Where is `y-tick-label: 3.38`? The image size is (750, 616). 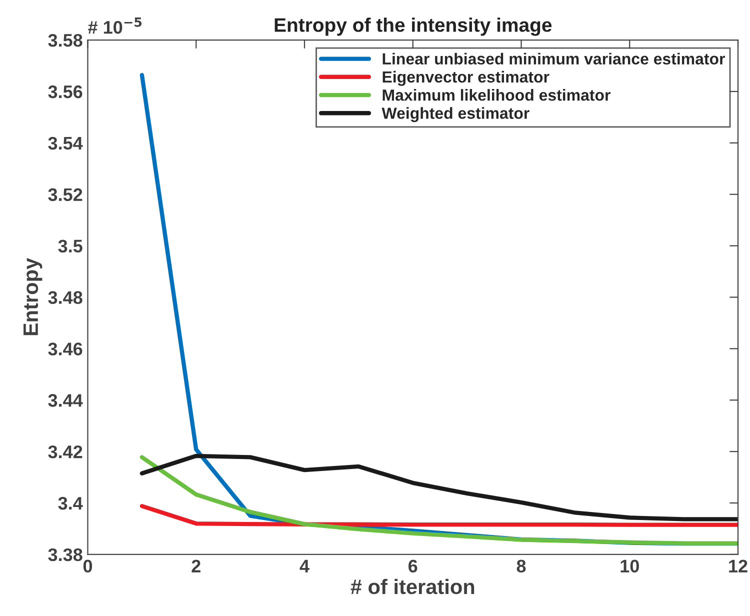 y-tick-label: 3.38 is located at coordinates (65, 555).